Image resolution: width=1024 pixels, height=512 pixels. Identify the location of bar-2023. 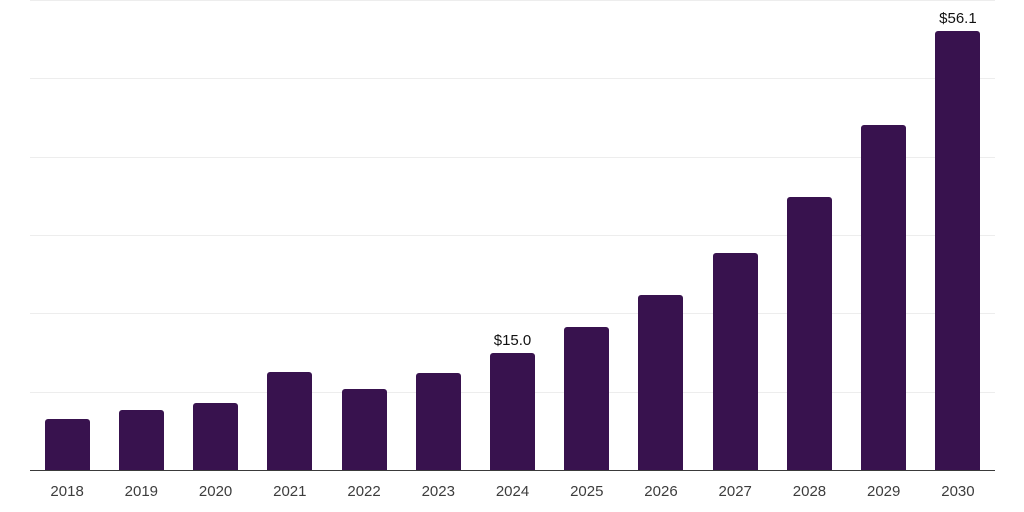
(438, 421).